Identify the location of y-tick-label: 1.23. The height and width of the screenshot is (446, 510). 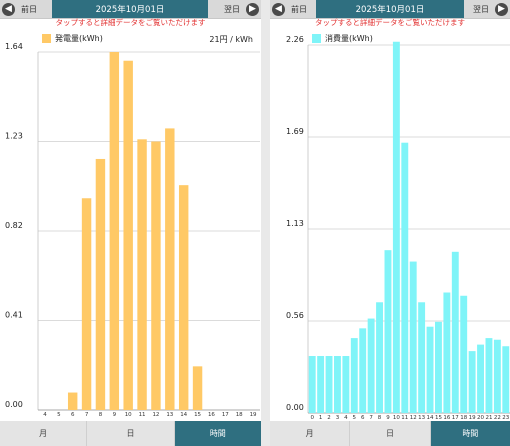
(14, 136).